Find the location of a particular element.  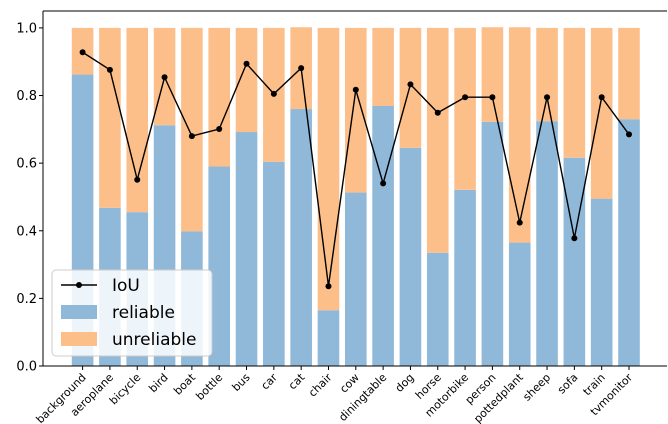

iou-point-cow is located at coordinates (355, 89).